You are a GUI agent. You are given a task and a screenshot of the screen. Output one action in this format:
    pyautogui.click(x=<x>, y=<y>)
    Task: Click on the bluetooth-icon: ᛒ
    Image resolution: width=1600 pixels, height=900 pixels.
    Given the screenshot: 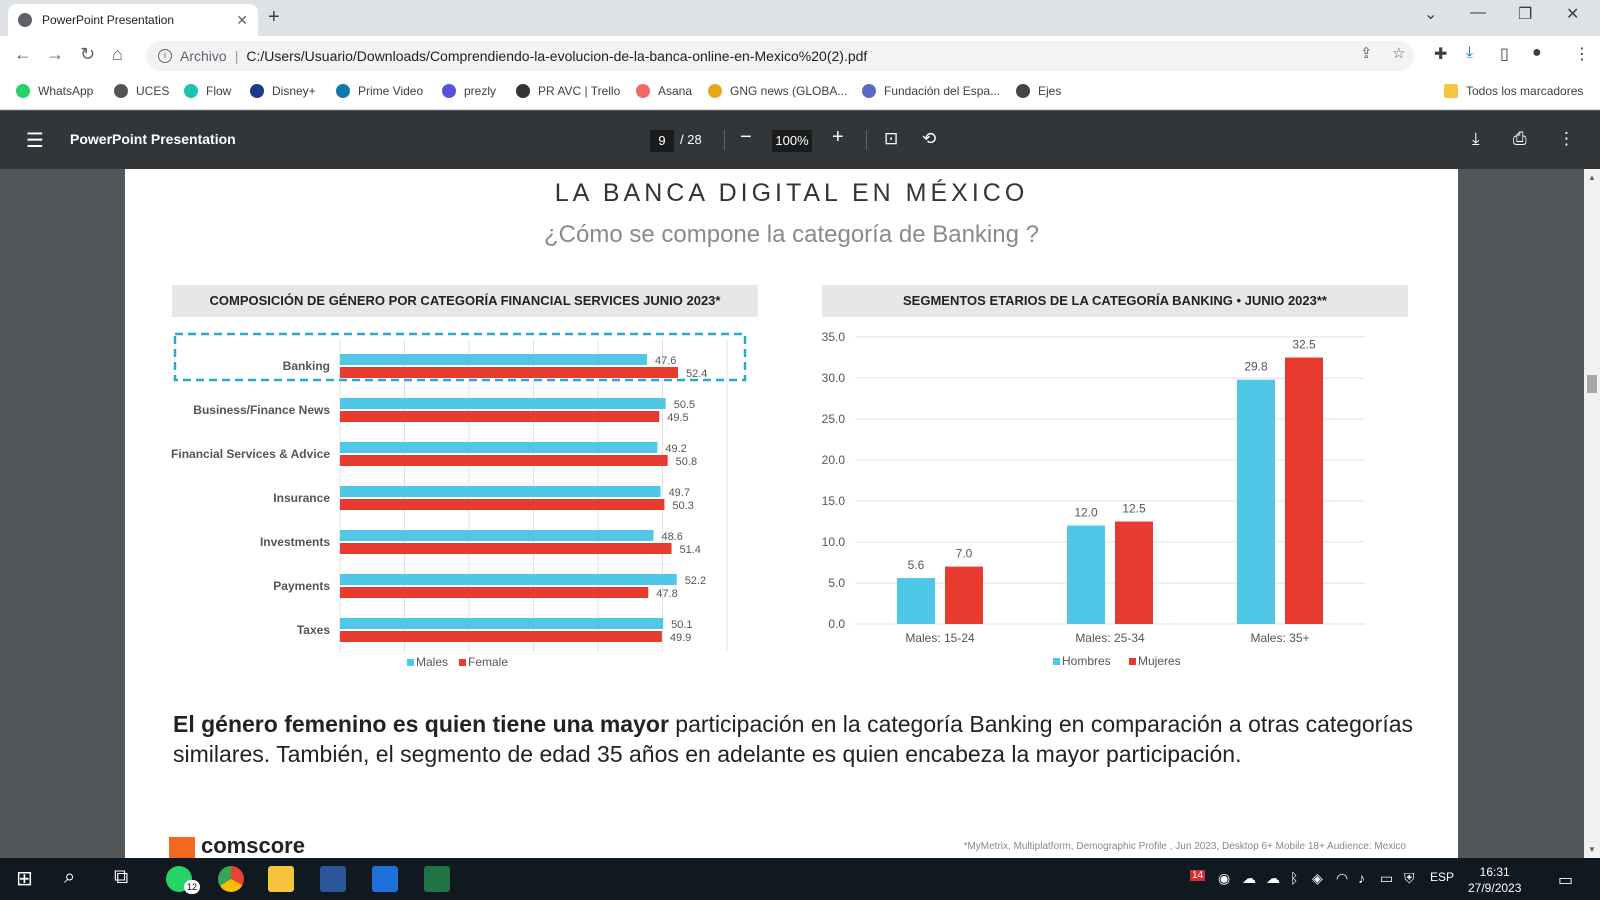 What is the action you would take?
    pyautogui.click(x=1294, y=878)
    